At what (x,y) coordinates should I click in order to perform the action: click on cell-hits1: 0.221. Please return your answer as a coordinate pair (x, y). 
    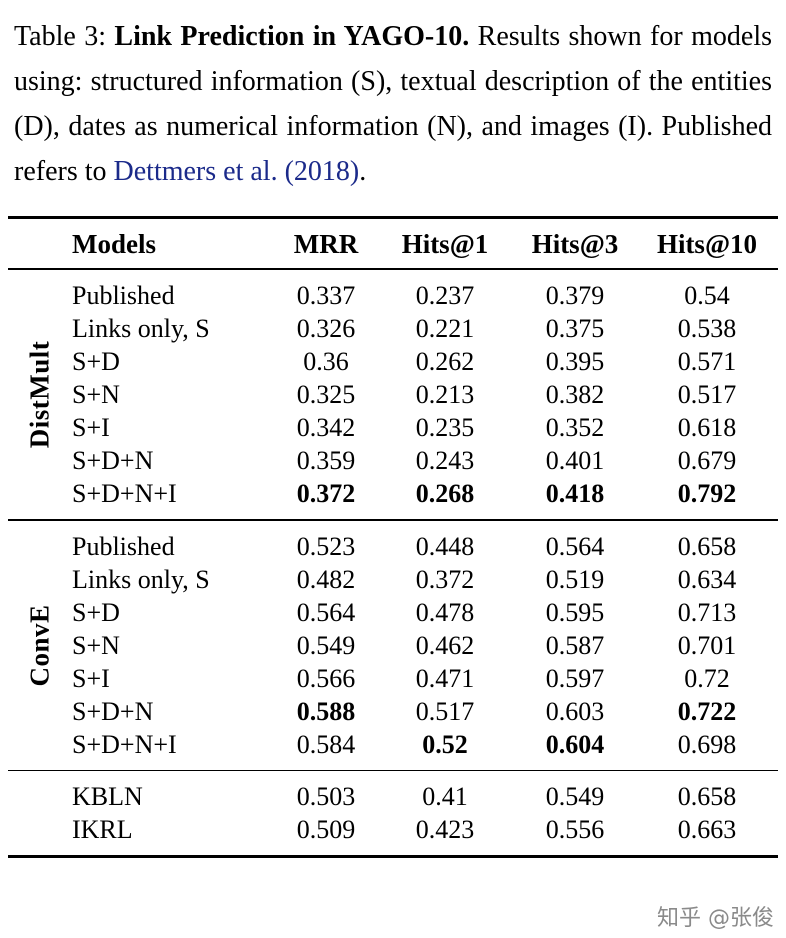
    Looking at the image, I should click on (445, 328).